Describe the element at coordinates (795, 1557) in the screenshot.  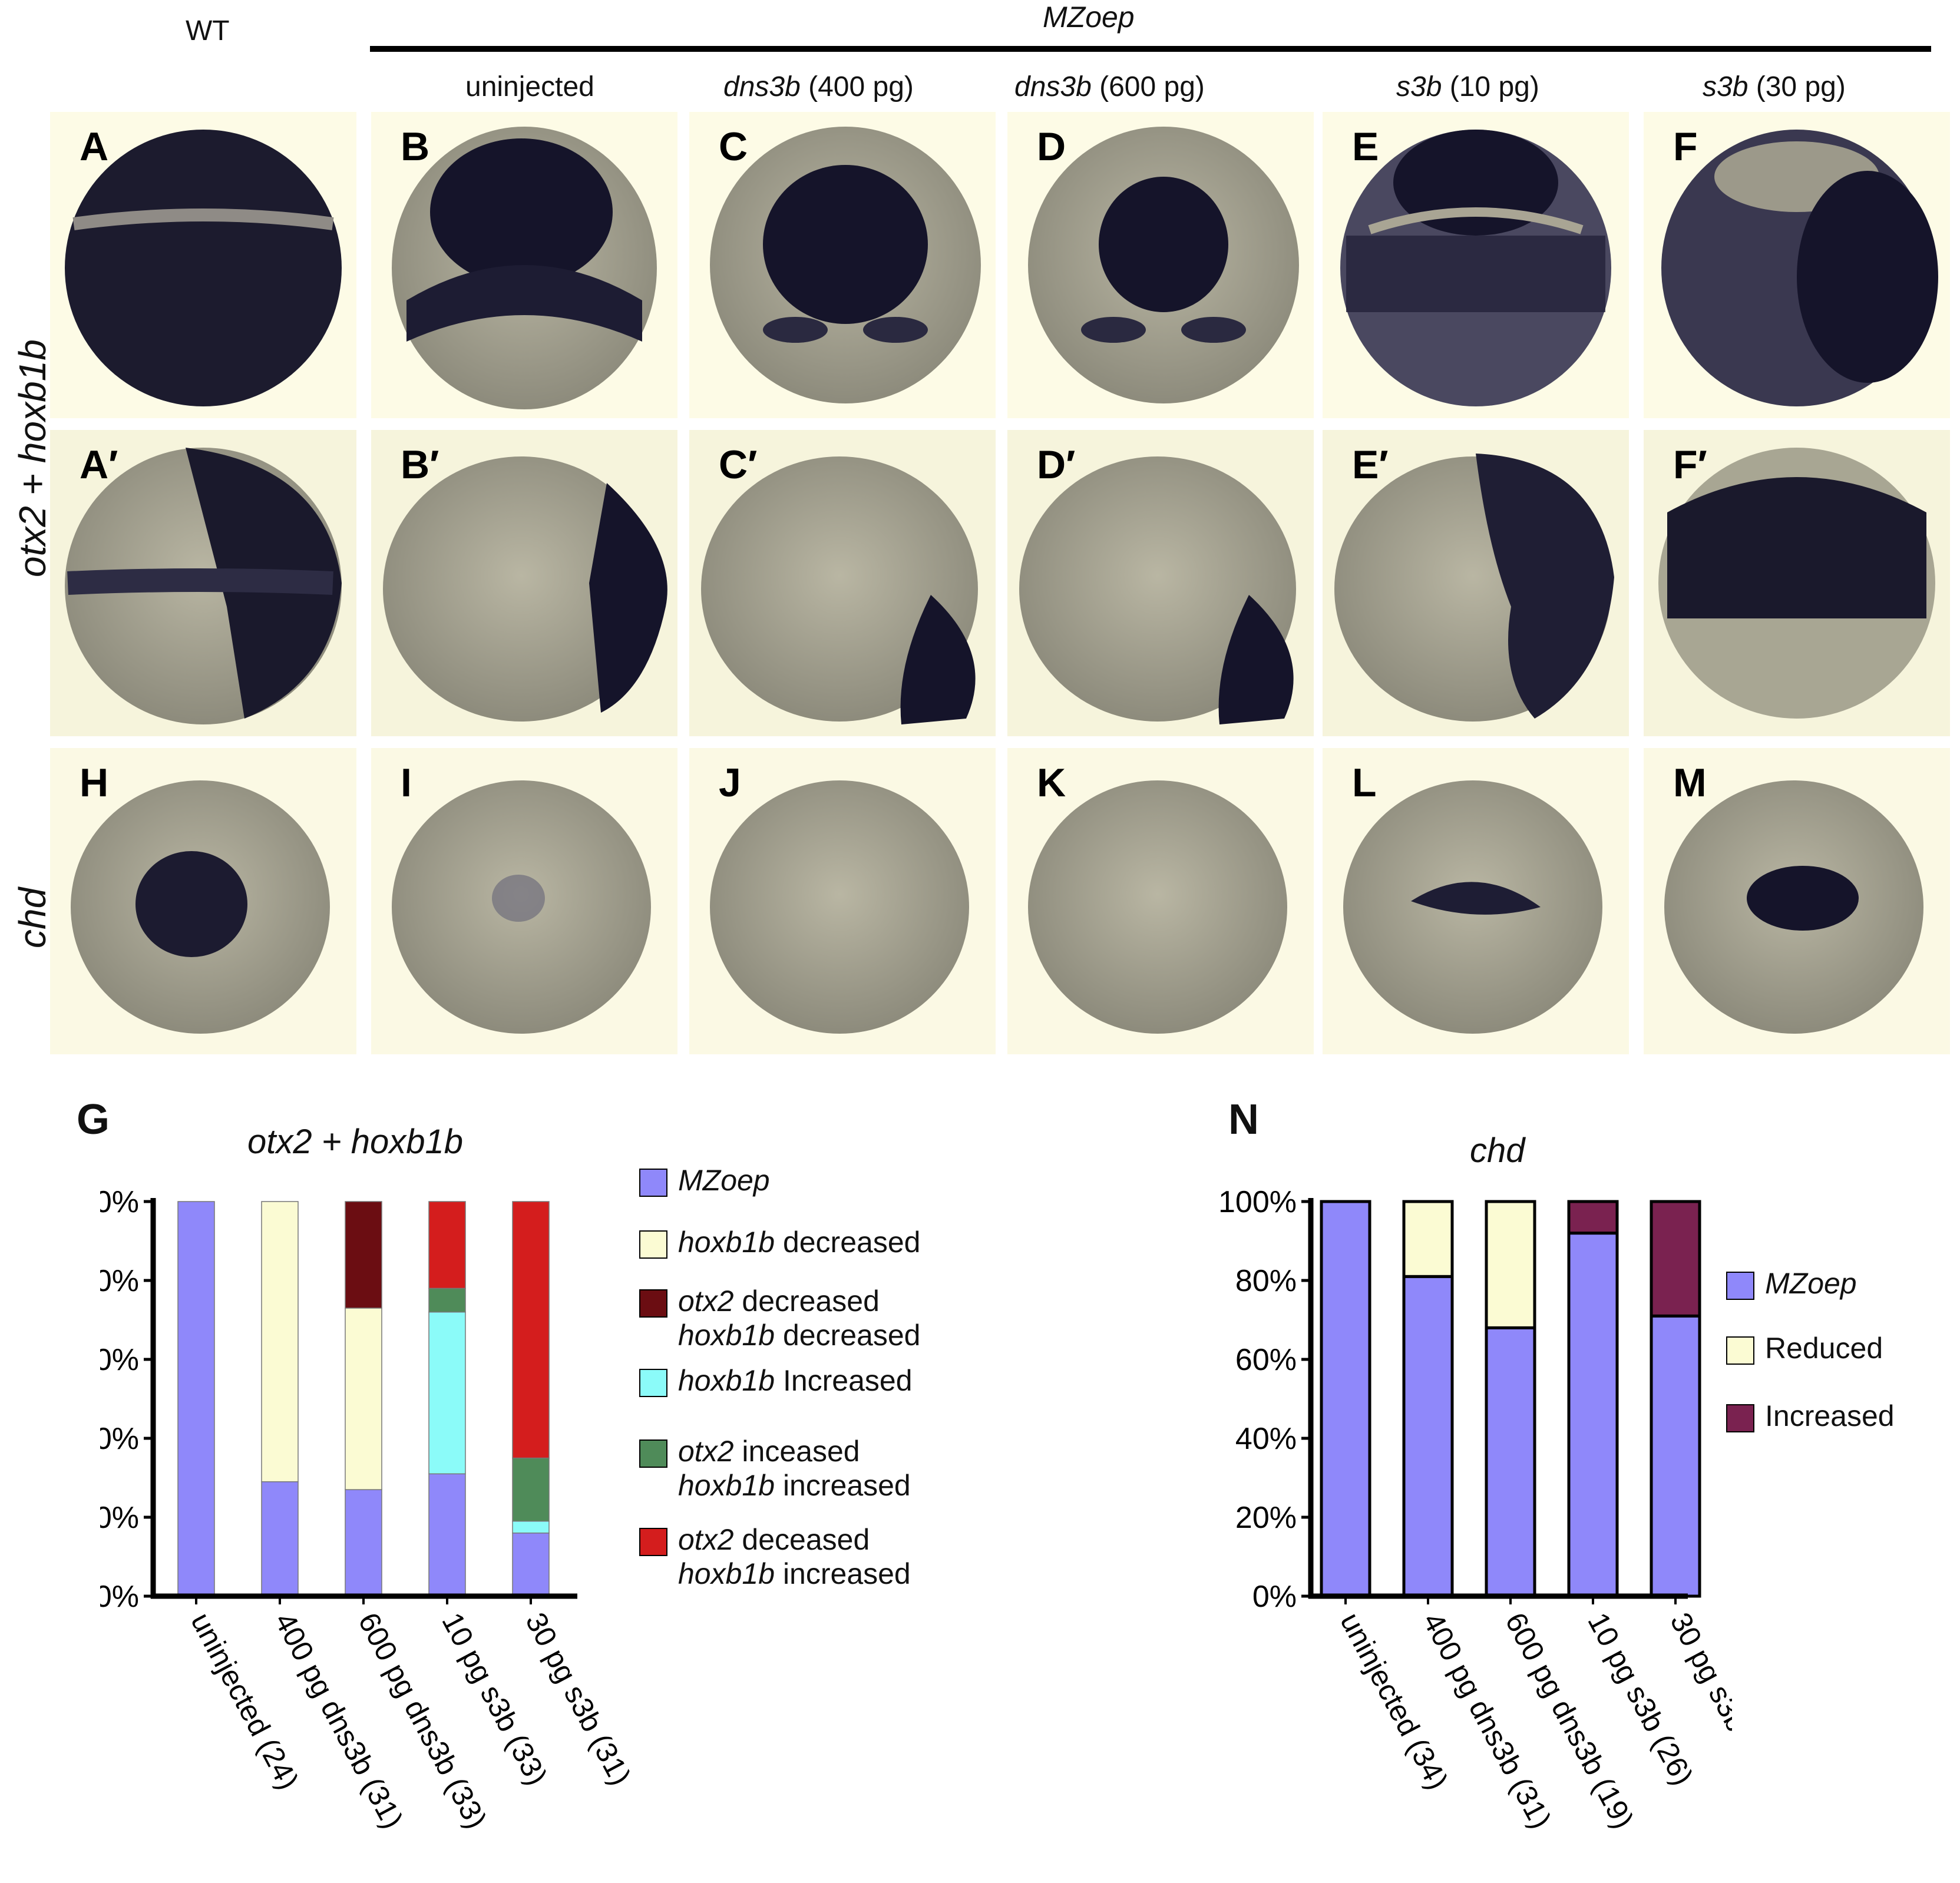
I see `legend-label: otx2 deceased hoxb1b increased` at that location.